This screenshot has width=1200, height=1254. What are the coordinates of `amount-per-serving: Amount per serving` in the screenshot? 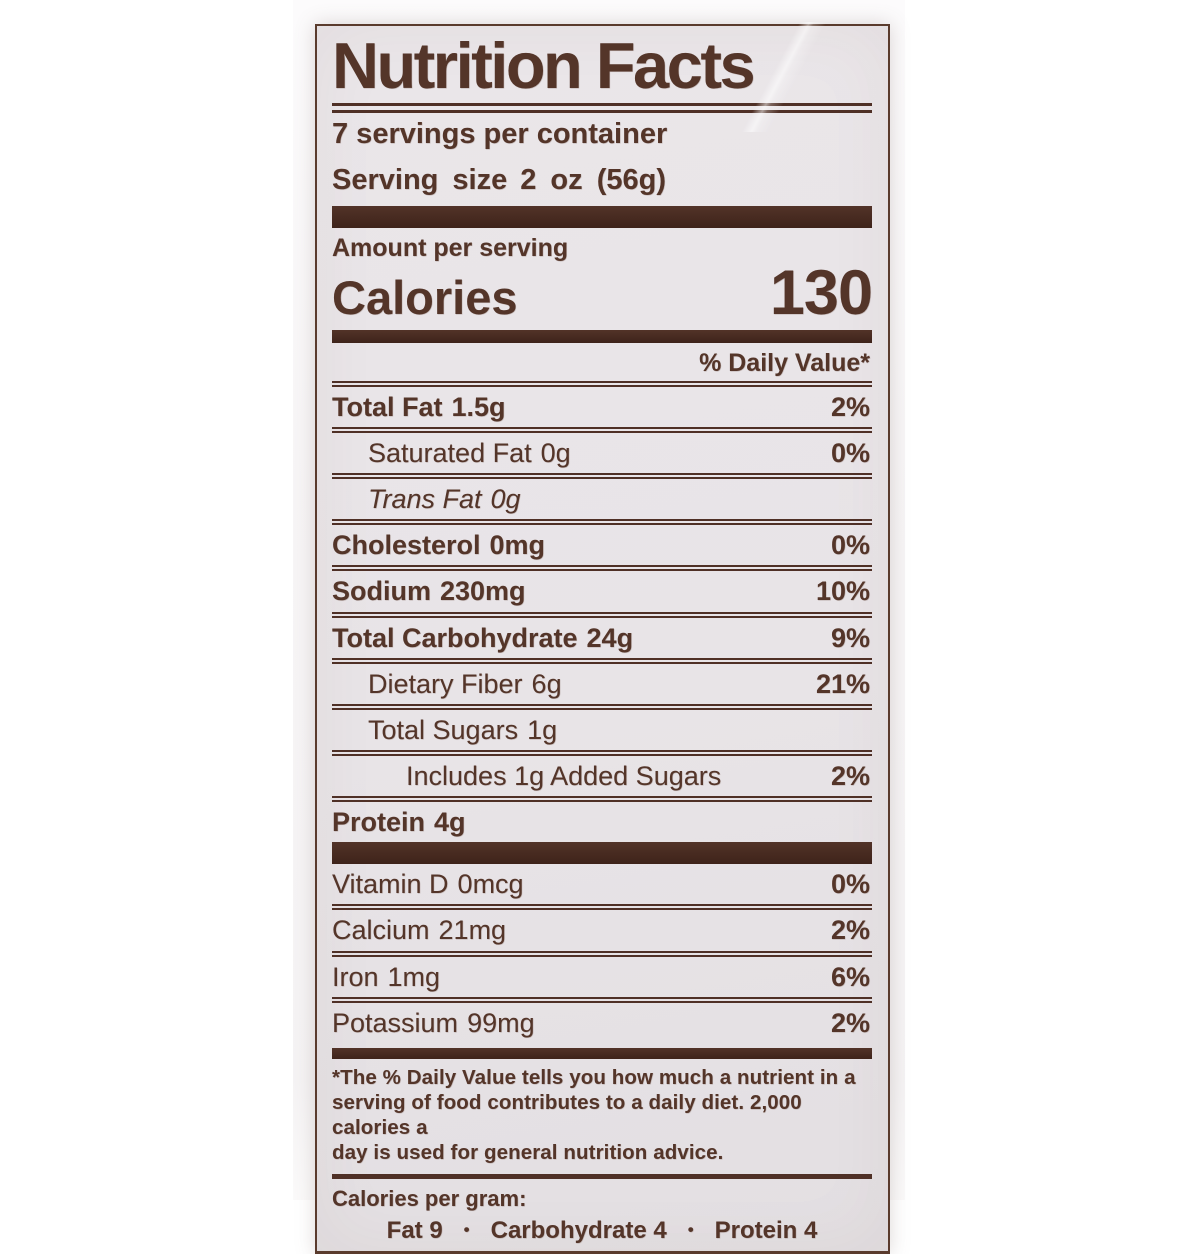 It's located at (450, 248).